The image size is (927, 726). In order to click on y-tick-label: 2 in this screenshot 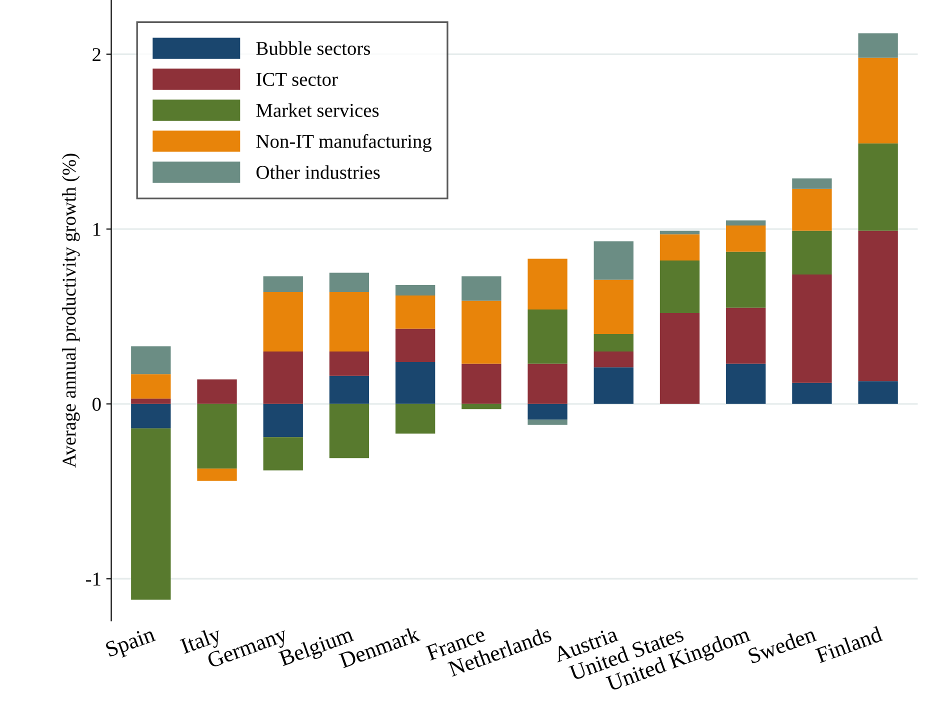, I will do `click(96, 54)`.